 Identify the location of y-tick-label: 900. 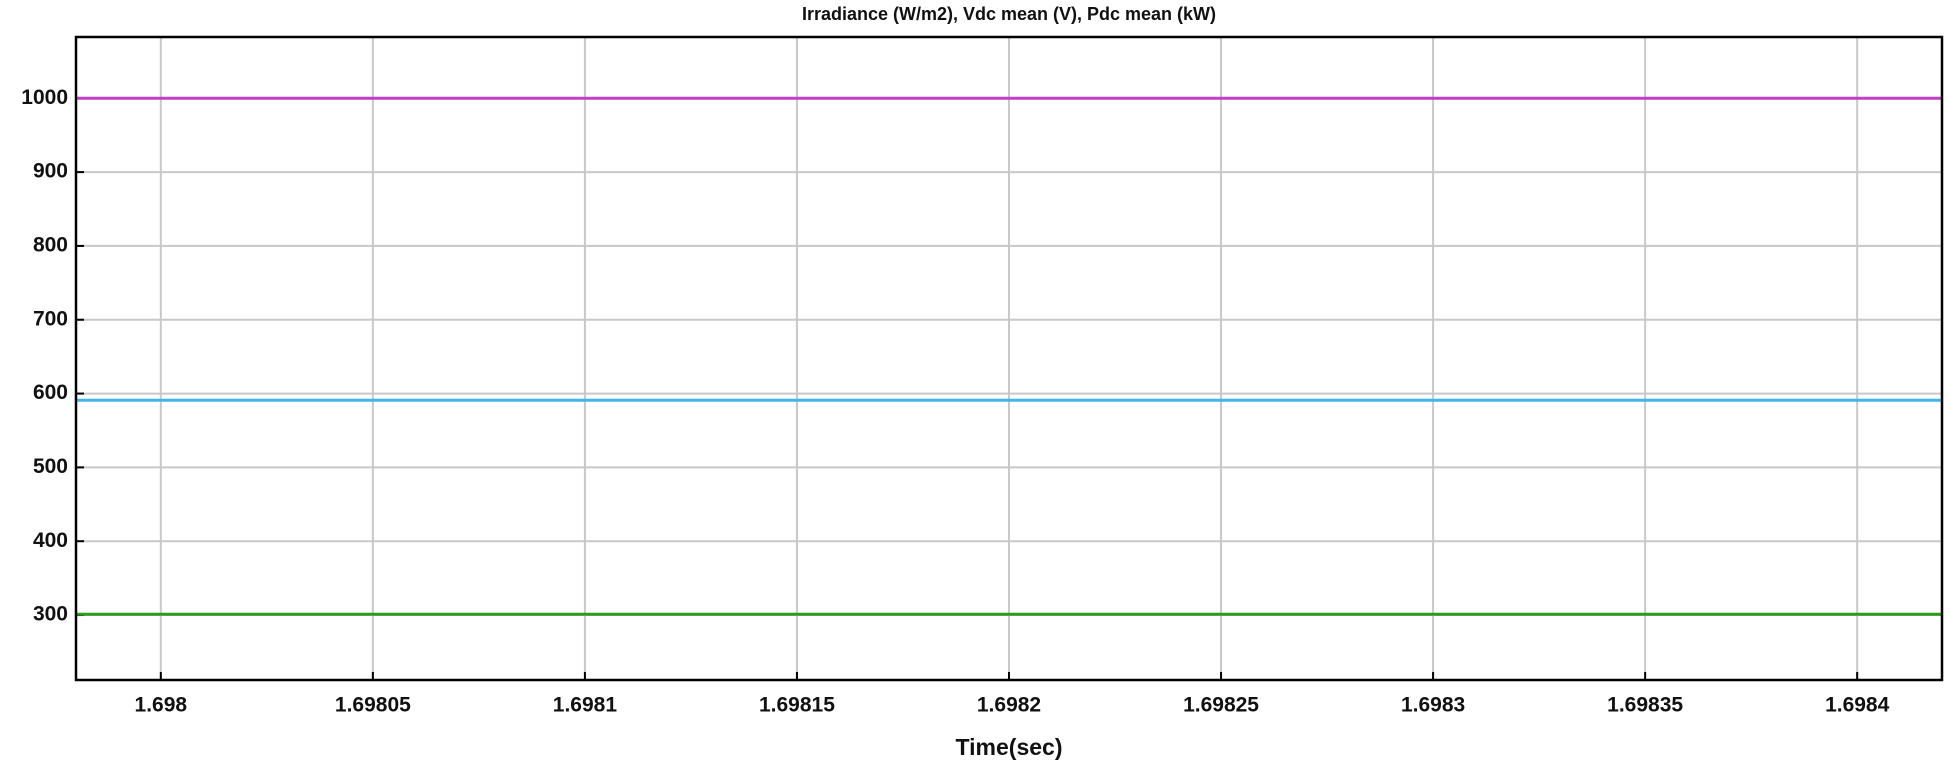
(50, 171).